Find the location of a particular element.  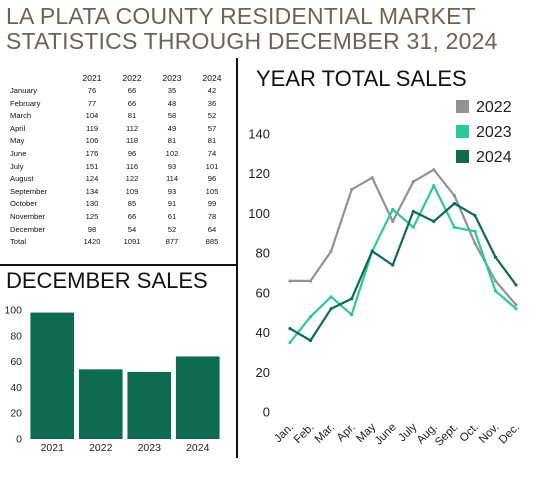

legend-label-2024: 2024 is located at coordinates (494, 157).